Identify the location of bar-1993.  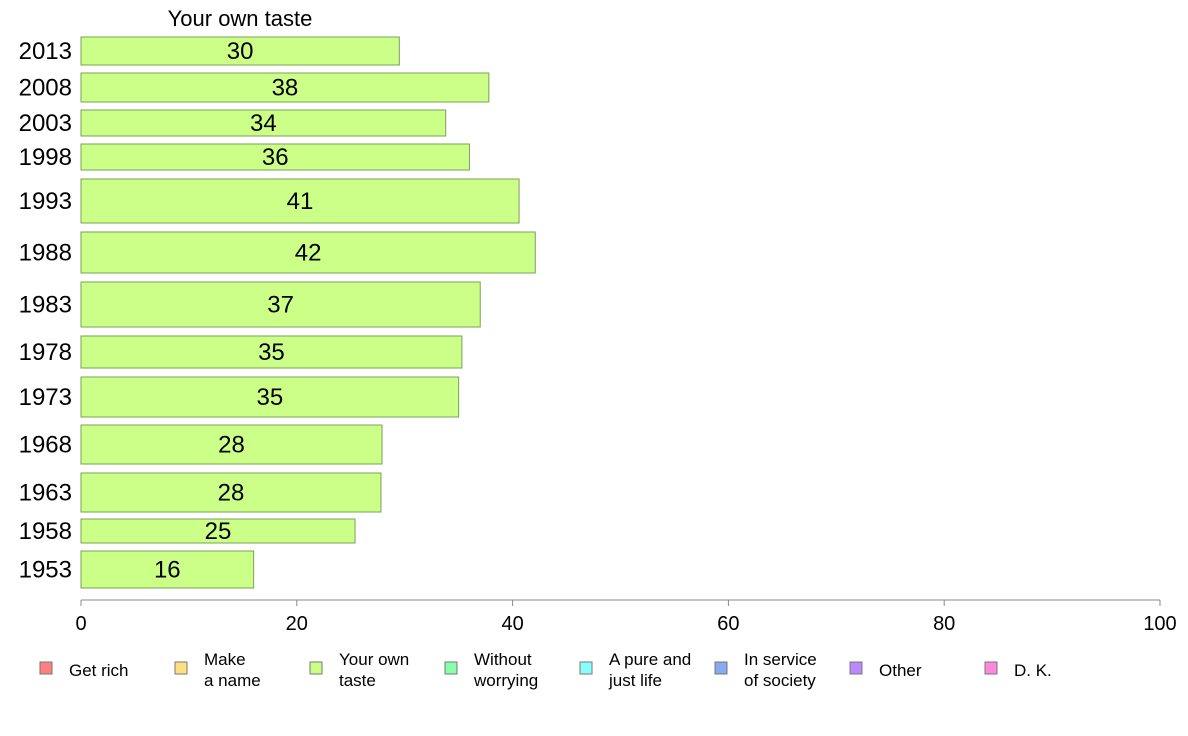
(300, 201).